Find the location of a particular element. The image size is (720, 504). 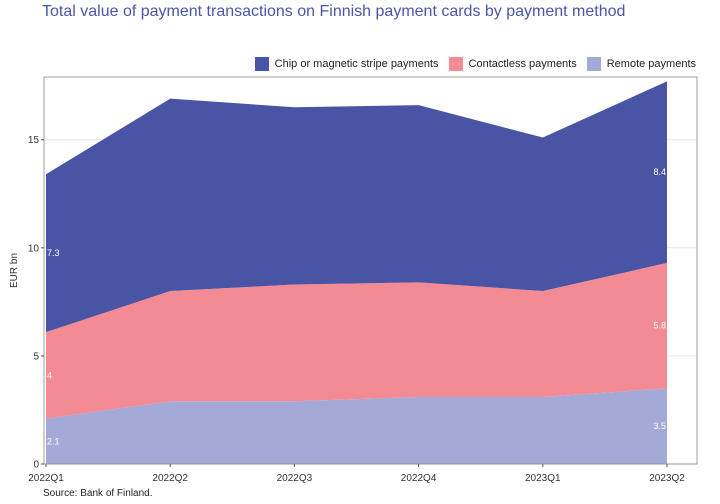

x-tick-label: 2022Q2 is located at coordinates (170, 478).